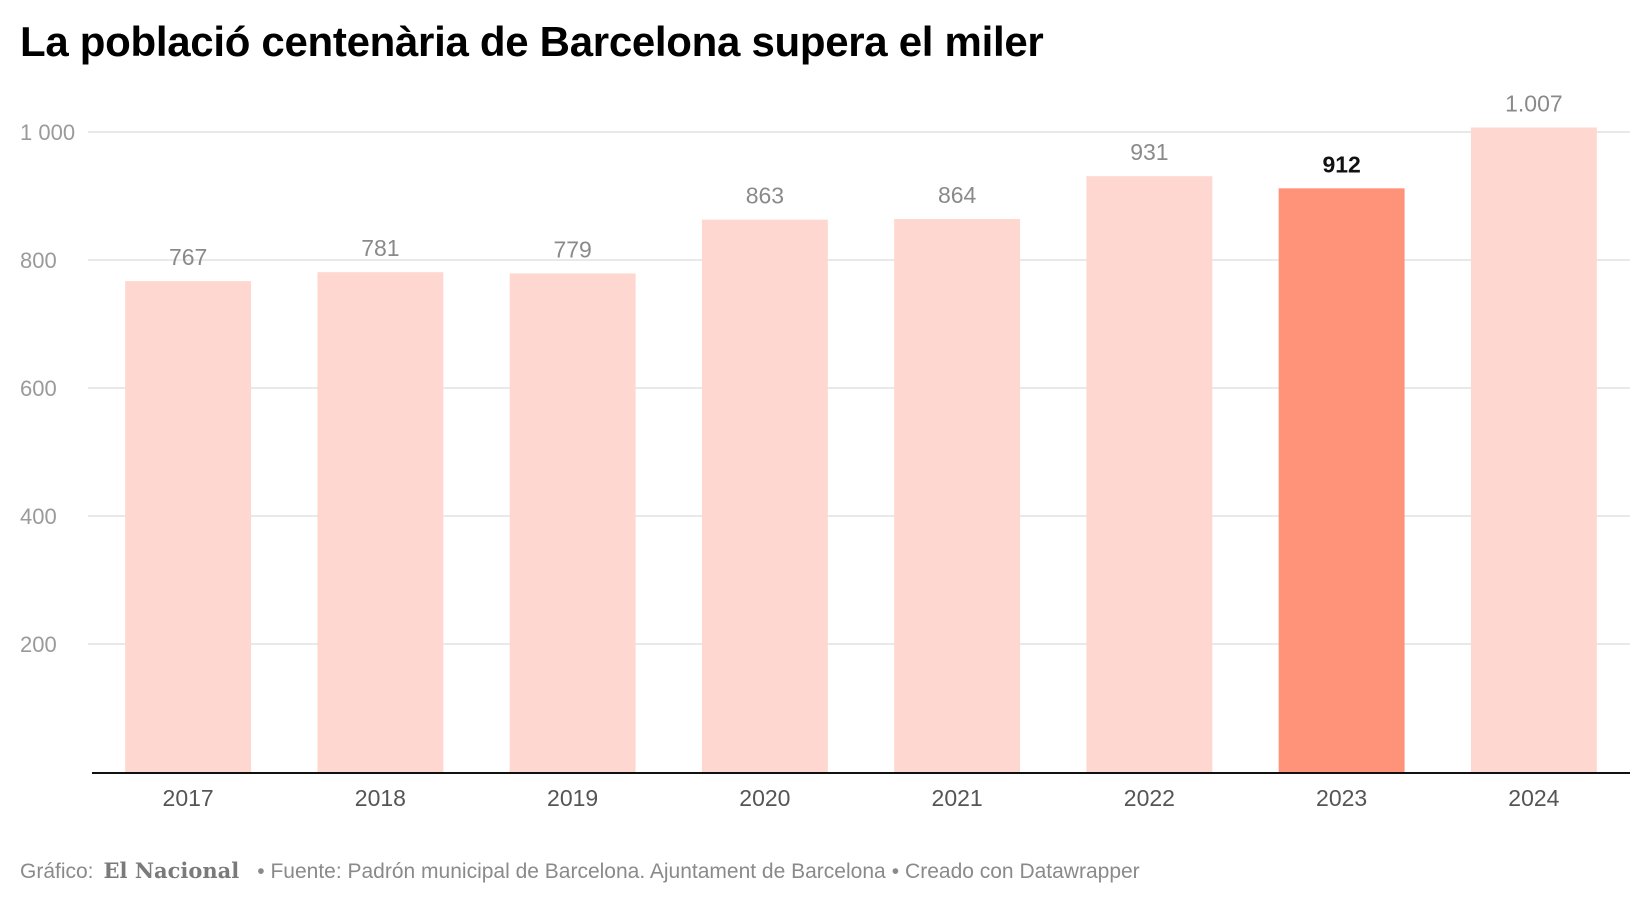 The height and width of the screenshot is (900, 1640). I want to click on y-axis-ticks: 200 400 600 800 1 000, so click(47, 388).